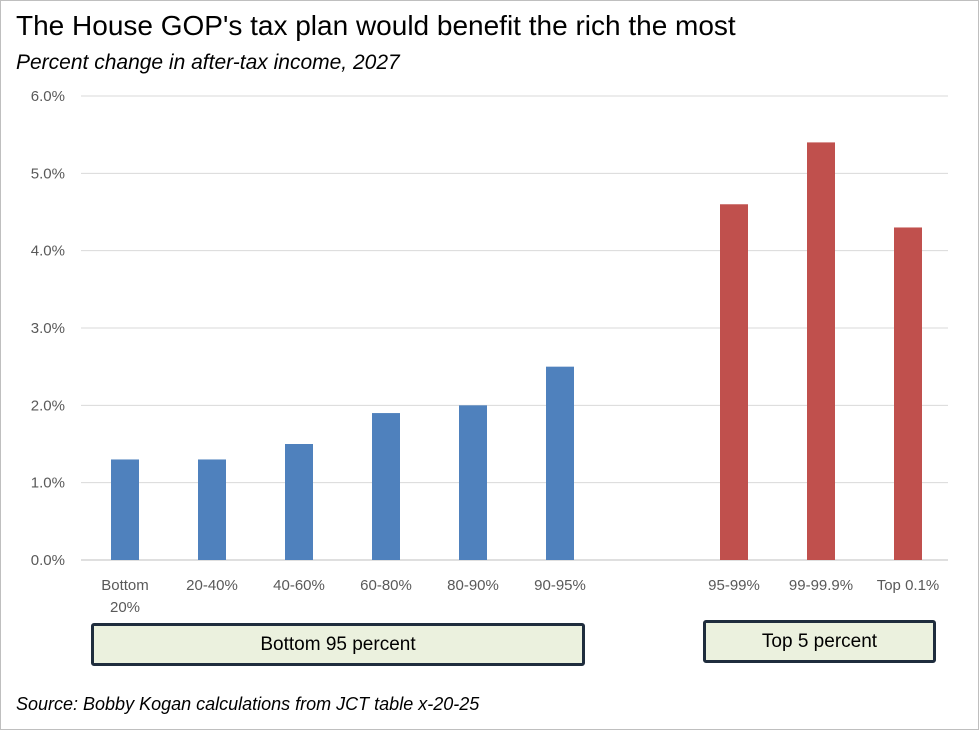  Describe the element at coordinates (212, 585) in the screenshot. I see `x-tick-label: 20-40%` at that location.